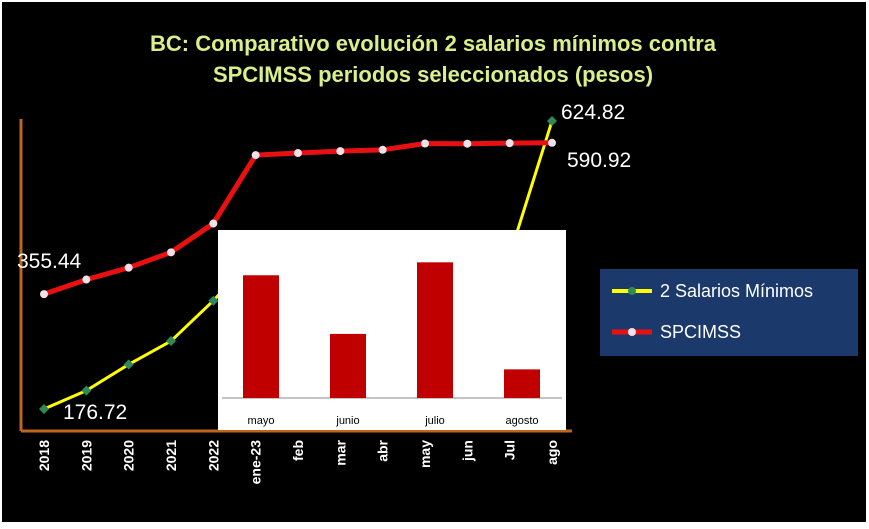 The height and width of the screenshot is (529, 869). What do you see at coordinates (86, 455) in the screenshot?
I see `x-tick-1: 2019` at bounding box center [86, 455].